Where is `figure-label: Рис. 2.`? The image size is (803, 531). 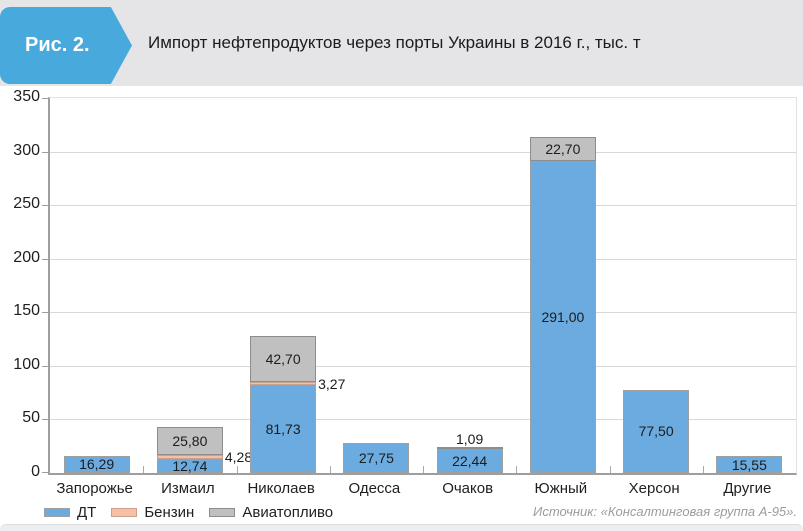
figure-label: Рис. 2. is located at coordinates (57, 45).